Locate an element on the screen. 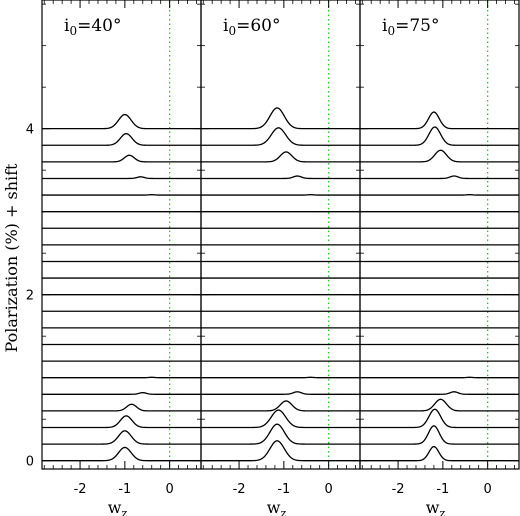  panel-label: i0=75° is located at coordinates (410, 27).